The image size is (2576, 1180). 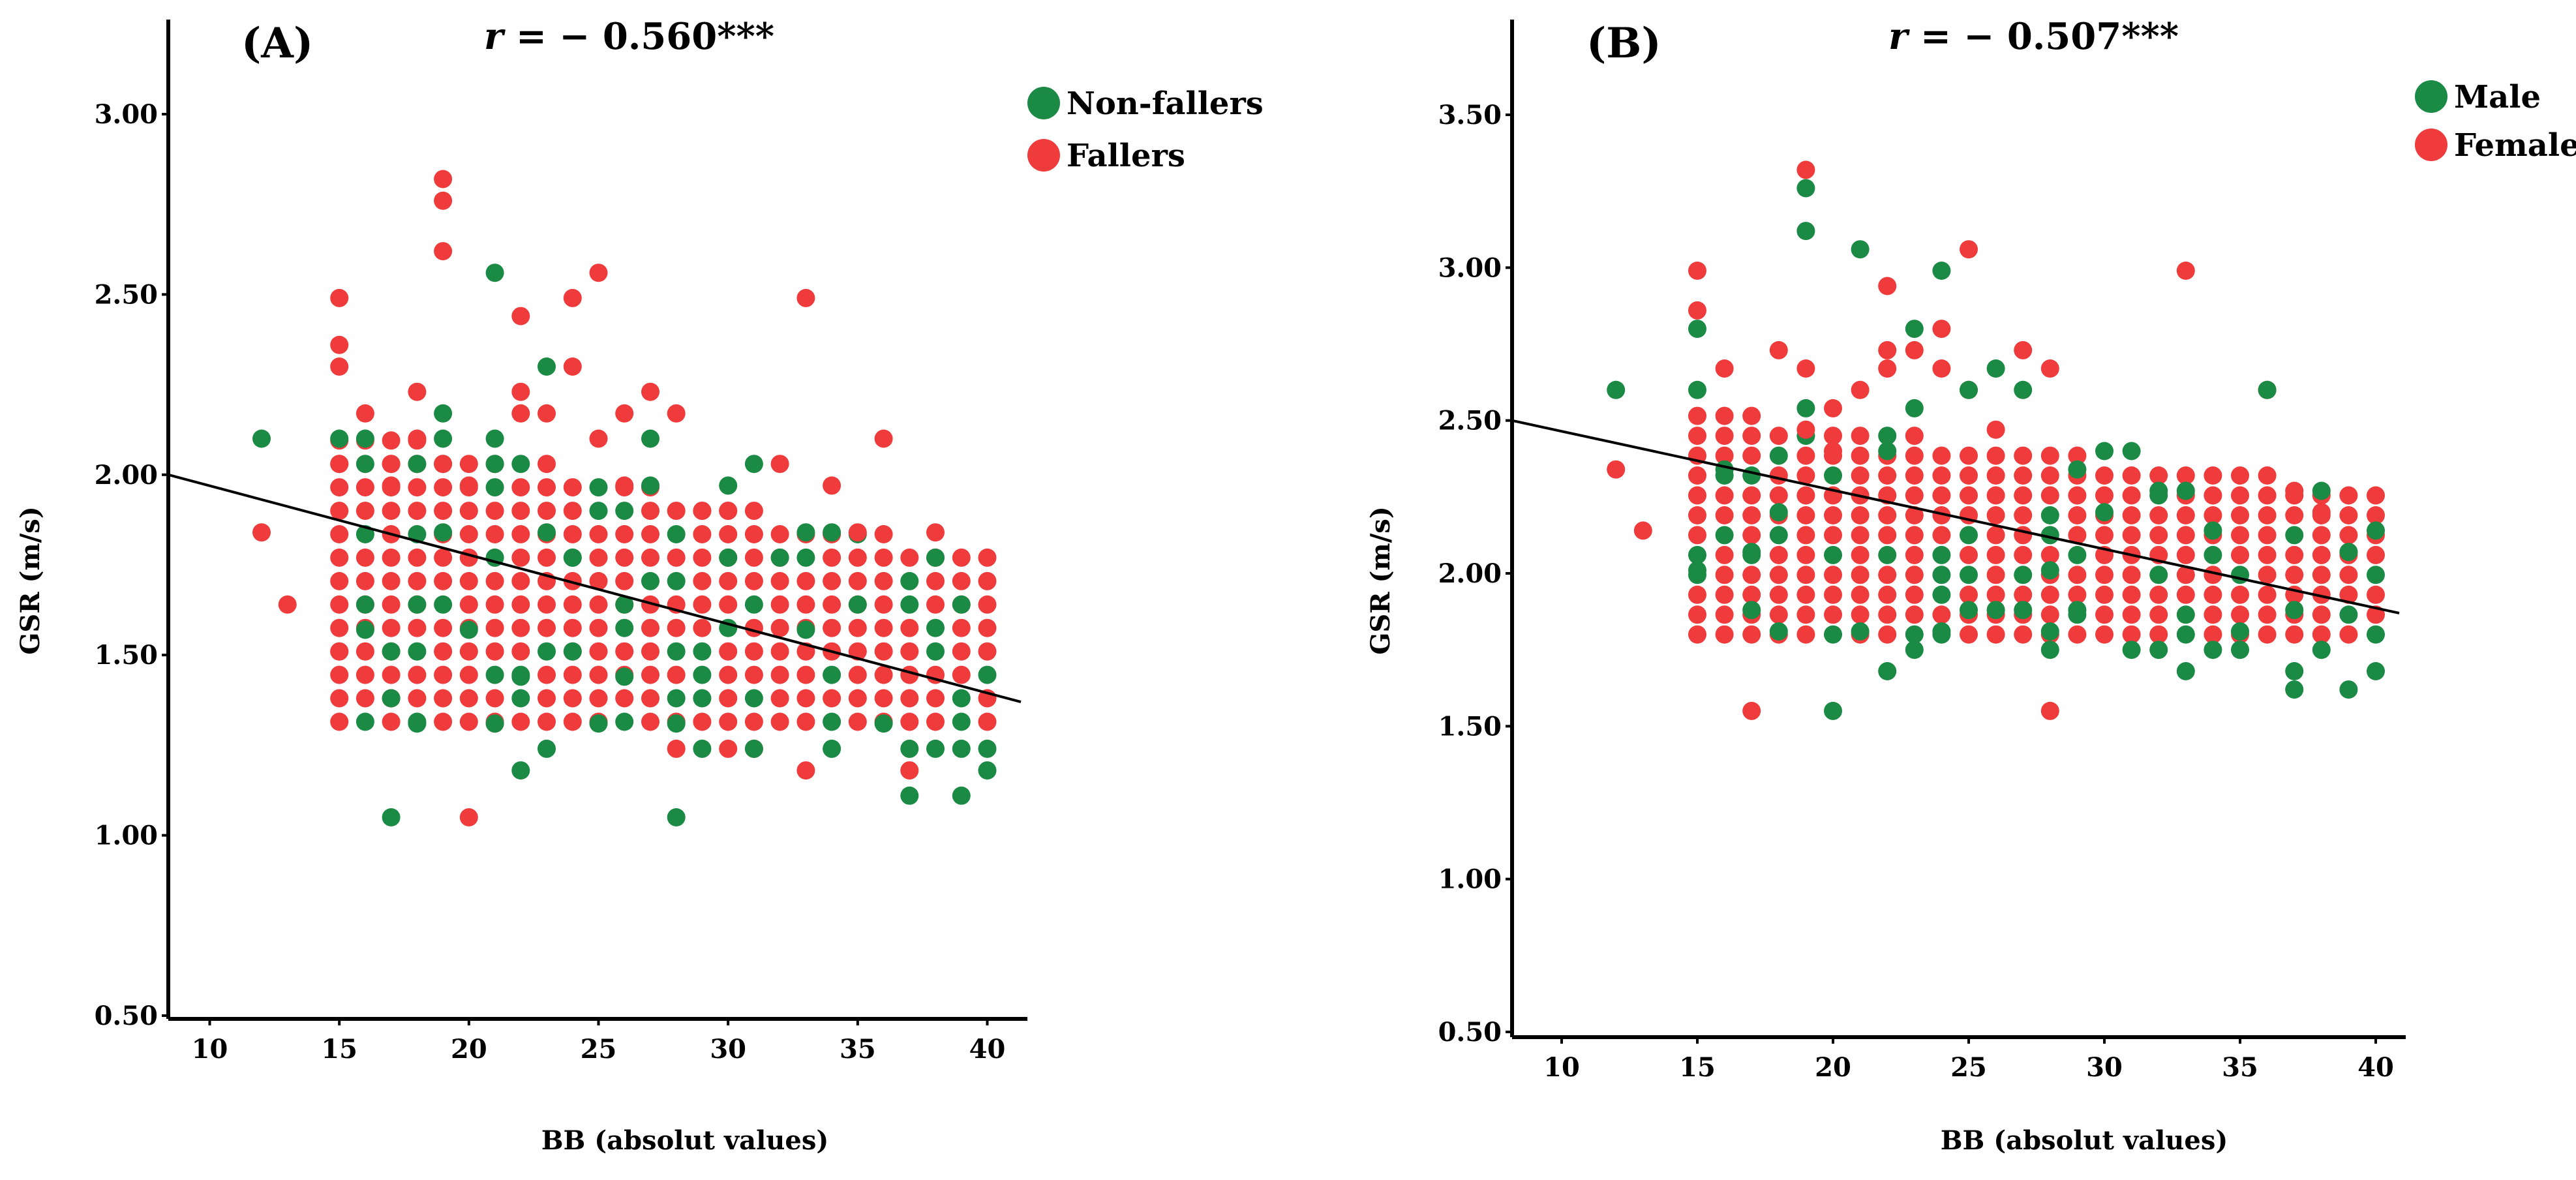 What do you see at coordinates (2044, 37) in the screenshot?
I see `correlation-value-b: = − 0.507***` at bounding box center [2044, 37].